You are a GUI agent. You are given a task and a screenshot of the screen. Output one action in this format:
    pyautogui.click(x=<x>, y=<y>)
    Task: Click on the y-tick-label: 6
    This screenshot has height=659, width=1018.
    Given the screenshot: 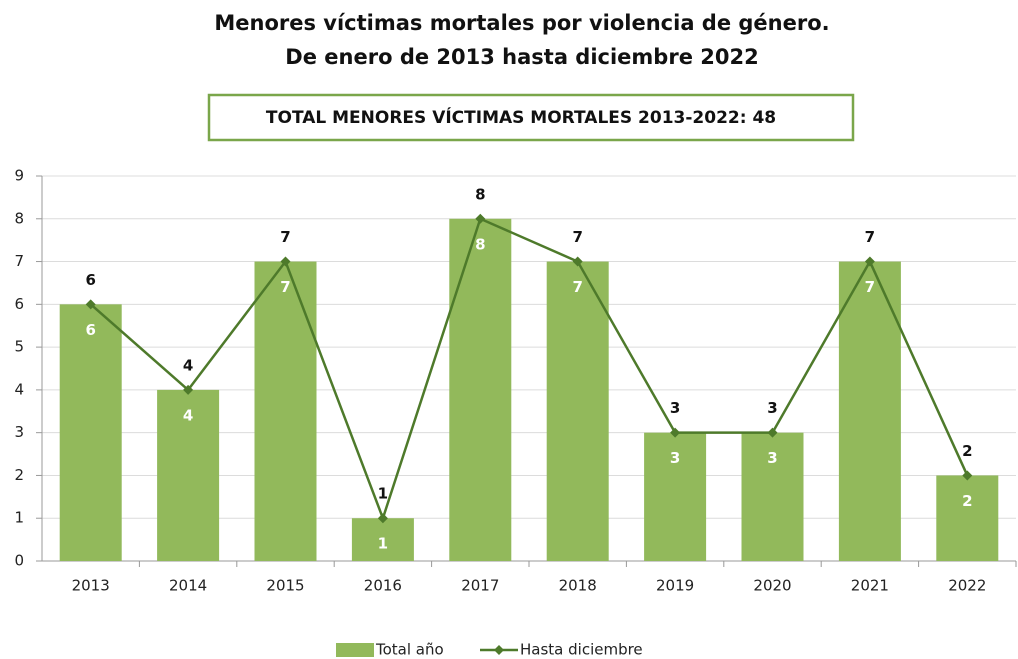 What is the action you would take?
    pyautogui.click(x=19, y=304)
    